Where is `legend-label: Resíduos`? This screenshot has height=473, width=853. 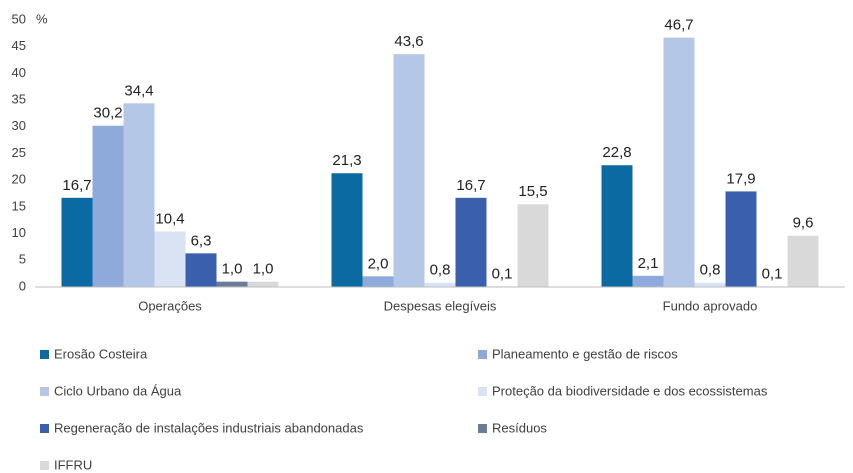
legend-label: Resíduos is located at coordinates (519, 427).